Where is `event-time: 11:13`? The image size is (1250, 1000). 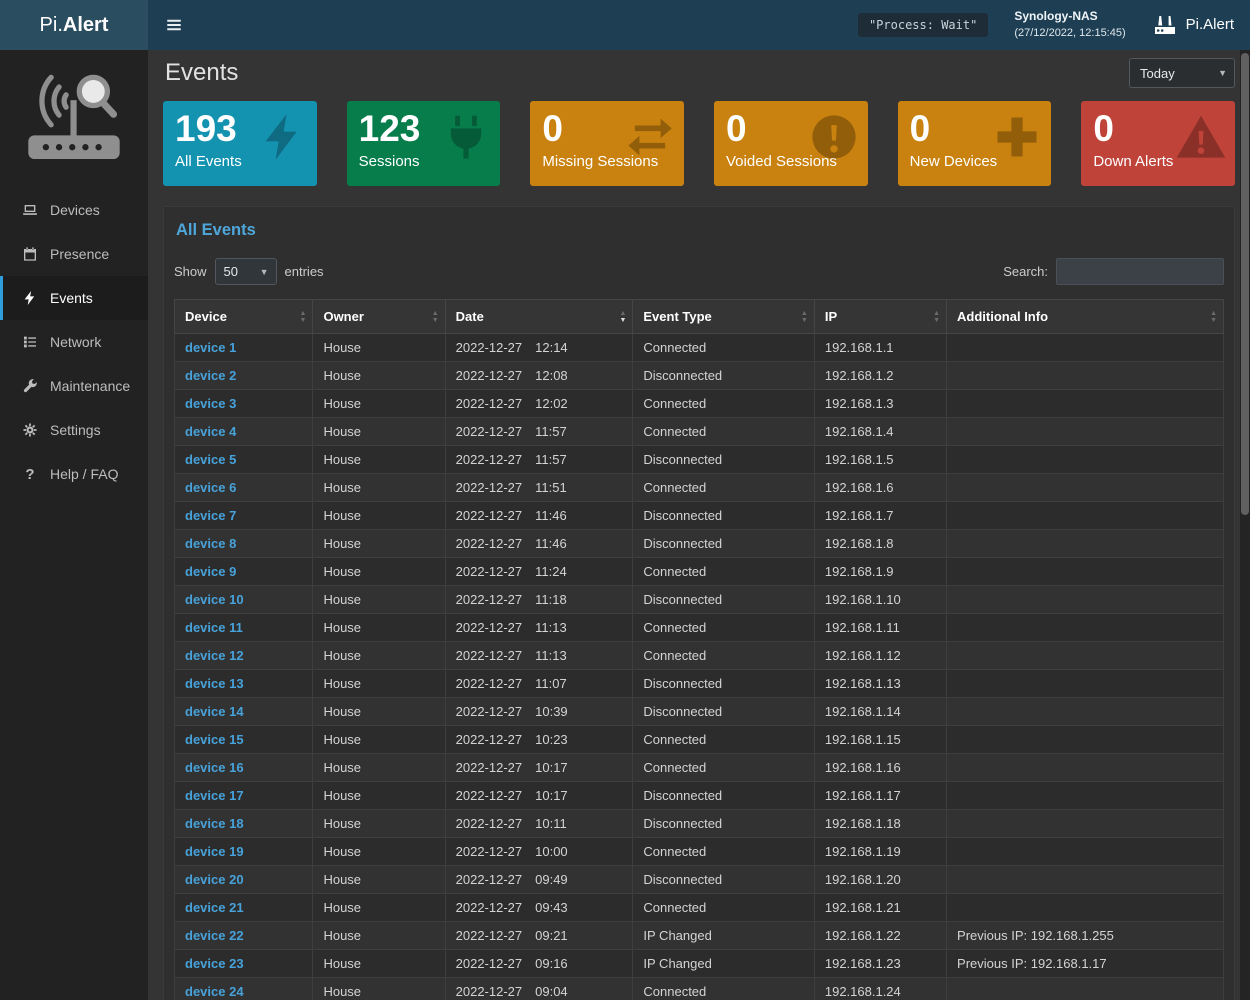
event-time: 11:13 is located at coordinates (551, 627).